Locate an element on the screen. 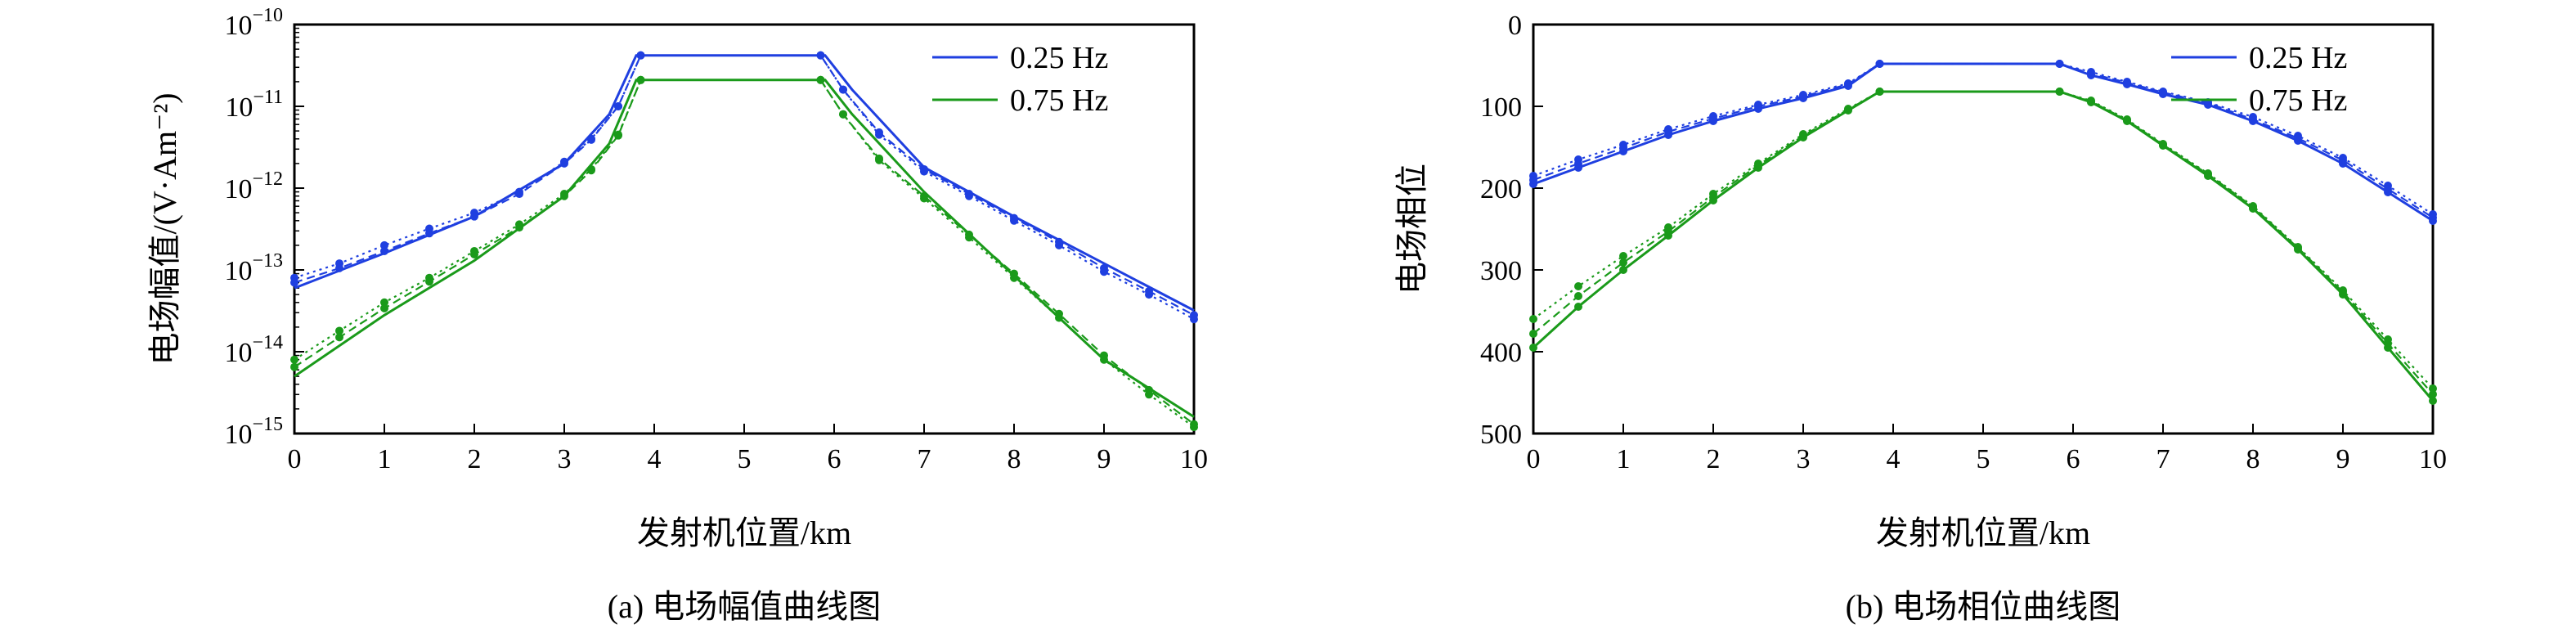 This screenshot has width=2576, height=638. panel-a-x-tick-label: 5 is located at coordinates (745, 459).